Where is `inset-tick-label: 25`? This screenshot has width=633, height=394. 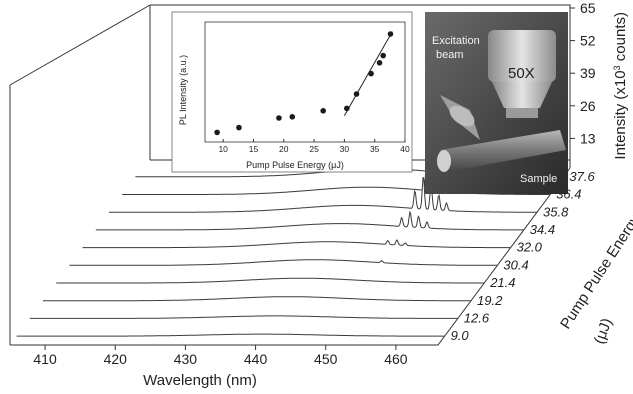 inset-tick-label: 25 is located at coordinates (314, 149).